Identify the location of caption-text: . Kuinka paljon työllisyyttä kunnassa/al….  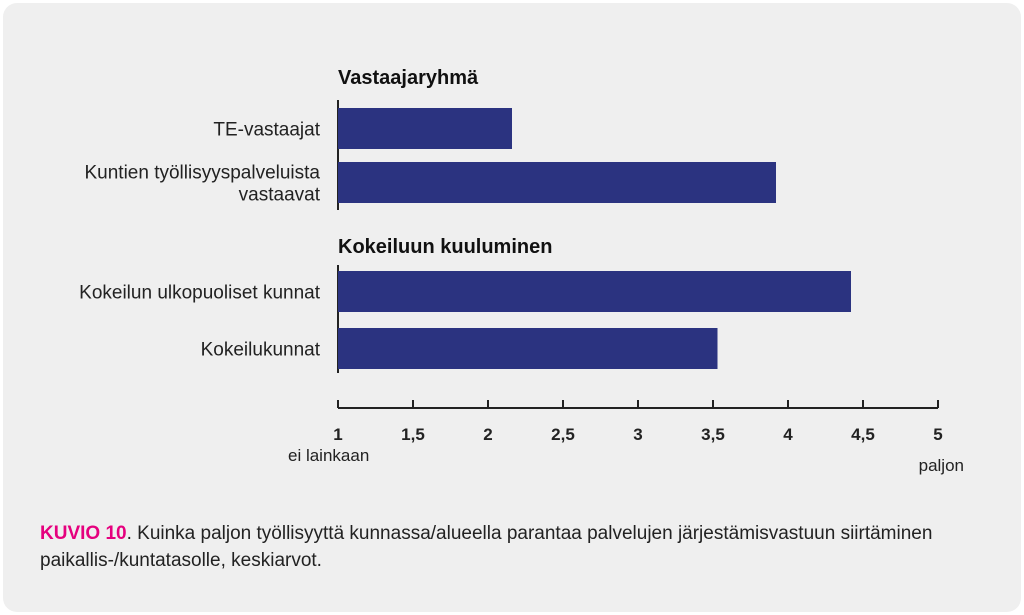
(486, 547).